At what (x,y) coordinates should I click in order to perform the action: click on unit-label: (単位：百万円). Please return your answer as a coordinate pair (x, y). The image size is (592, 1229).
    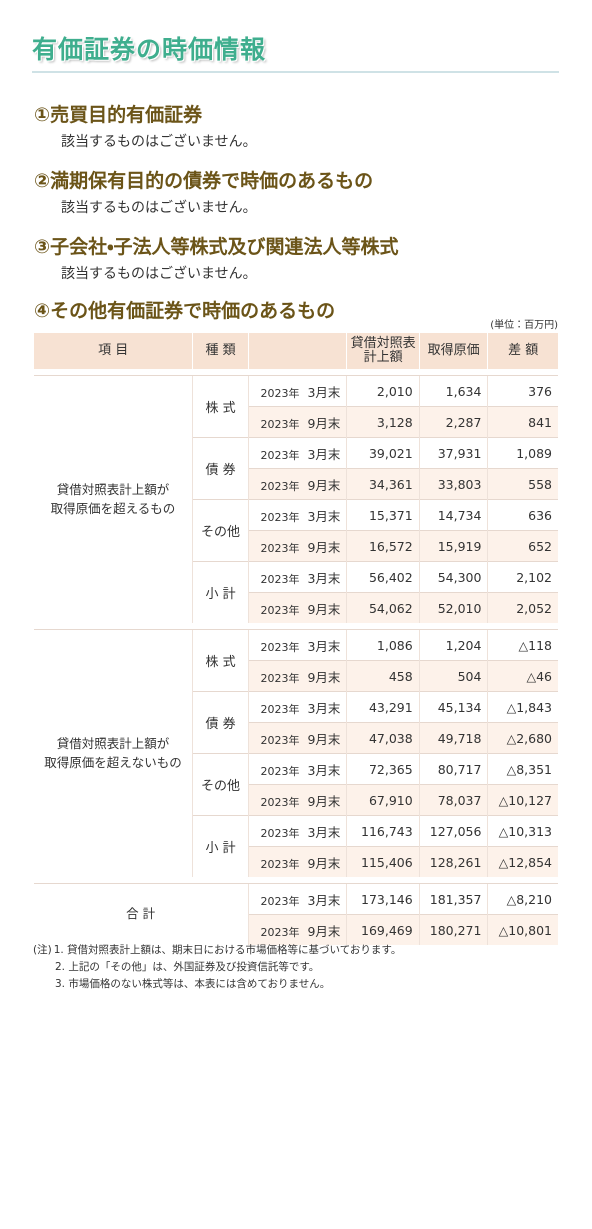
    Looking at the image, I should click on (524, 325).